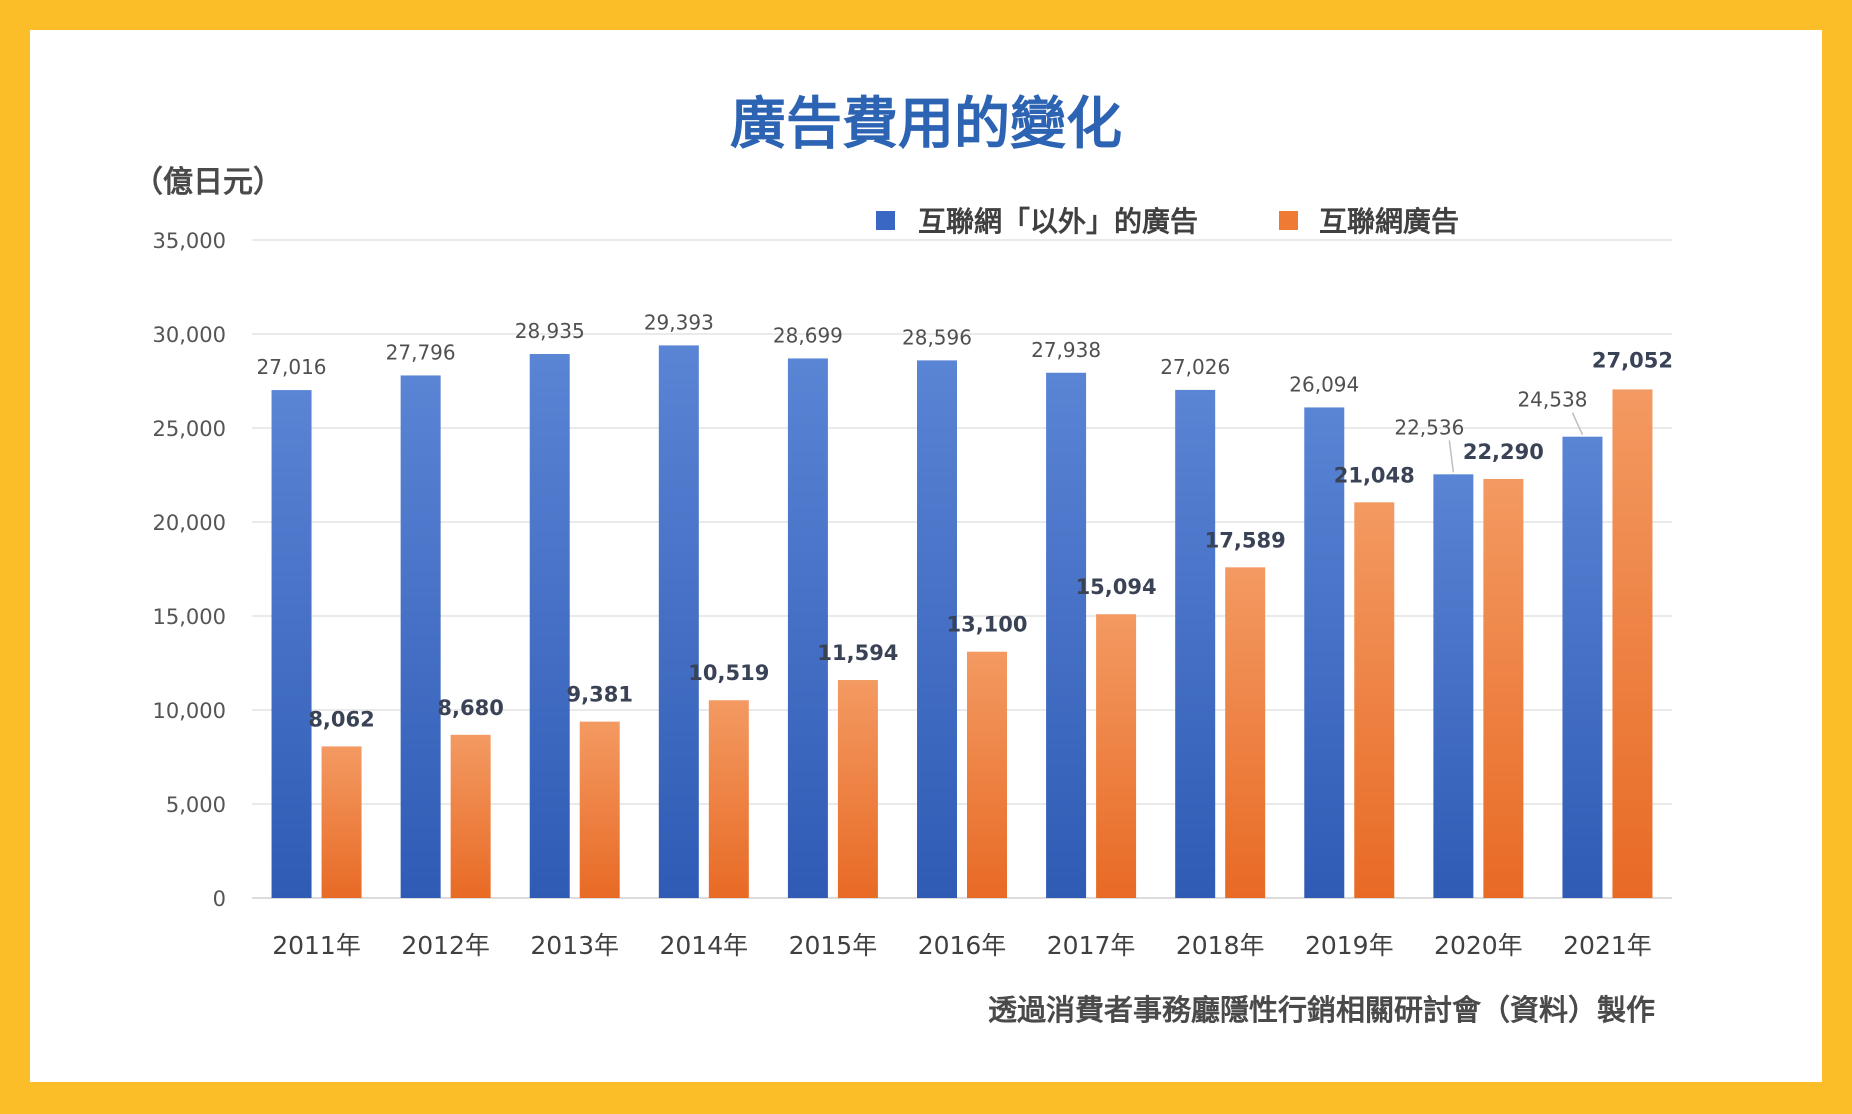  Describe the element at coordinates (1058, 221) in the screenshot. I see `legend-label-non-internet: 互聯網「以外」的廣告` at that location.